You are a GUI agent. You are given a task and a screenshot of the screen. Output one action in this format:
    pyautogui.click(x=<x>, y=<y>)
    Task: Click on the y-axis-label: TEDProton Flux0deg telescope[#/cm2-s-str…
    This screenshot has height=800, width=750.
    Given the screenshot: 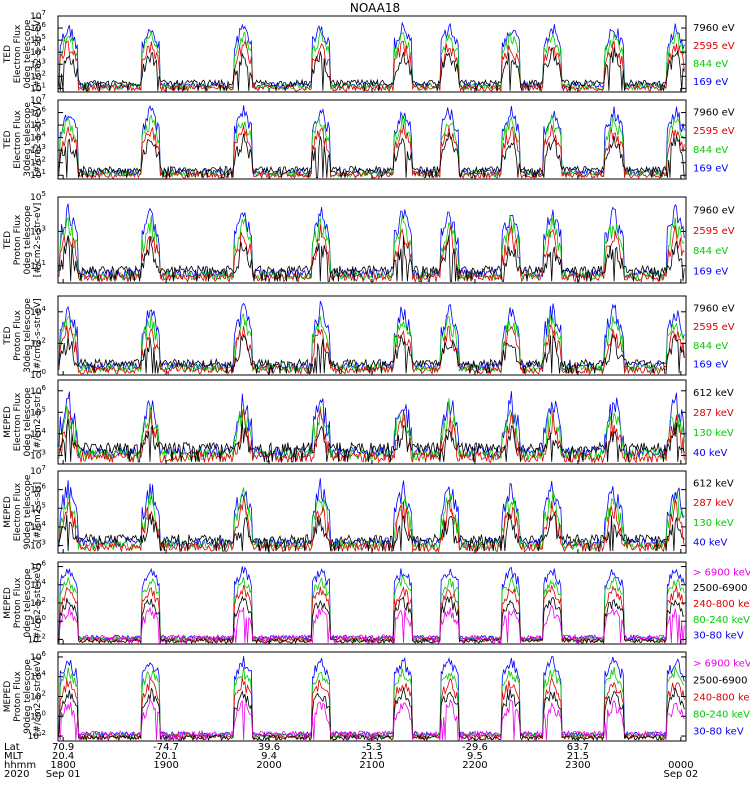 What is the action you would take?
    pyautogui.click(x=23, y=240)
    